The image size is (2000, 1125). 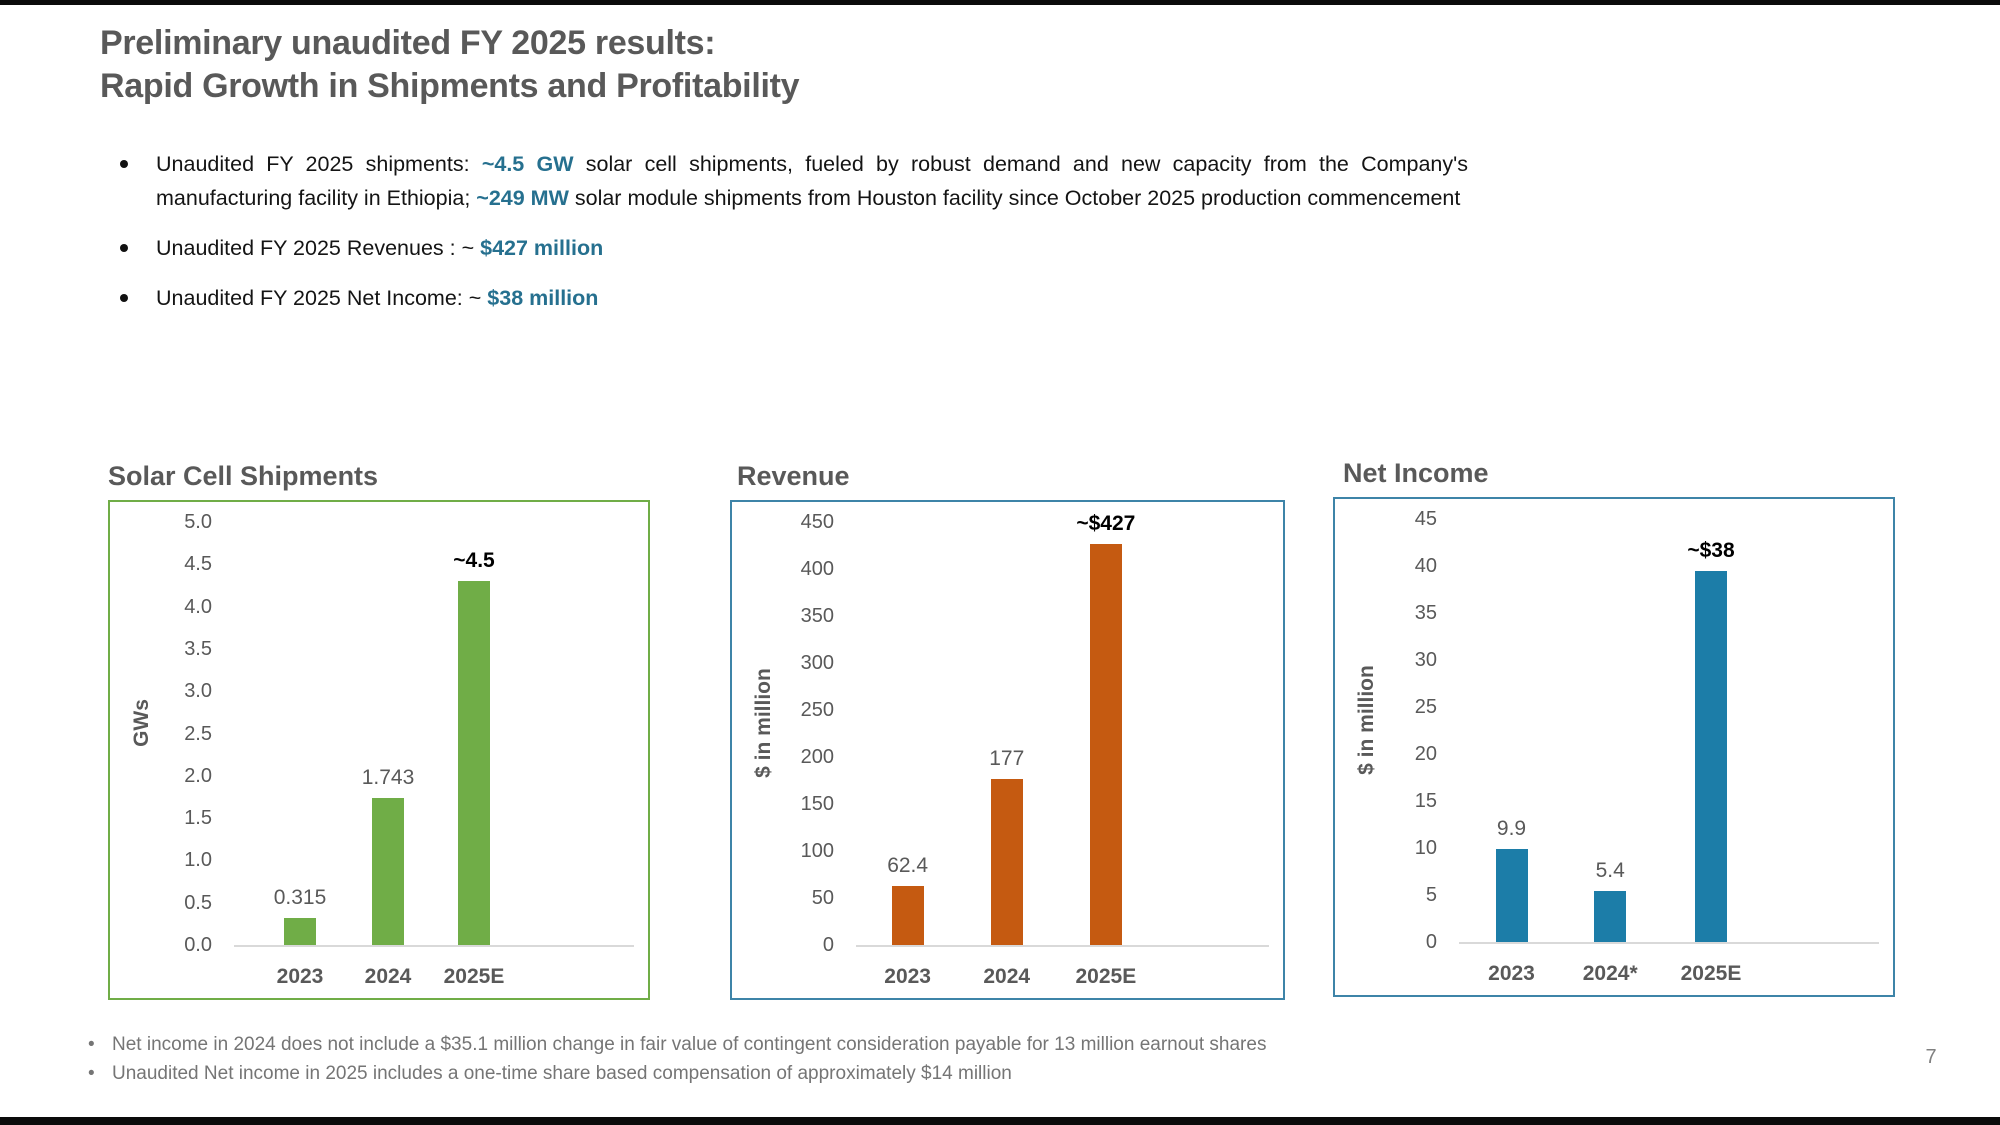 I want to click on bullet-highlight-text: ~249 MW, so click(x=522, y=198).